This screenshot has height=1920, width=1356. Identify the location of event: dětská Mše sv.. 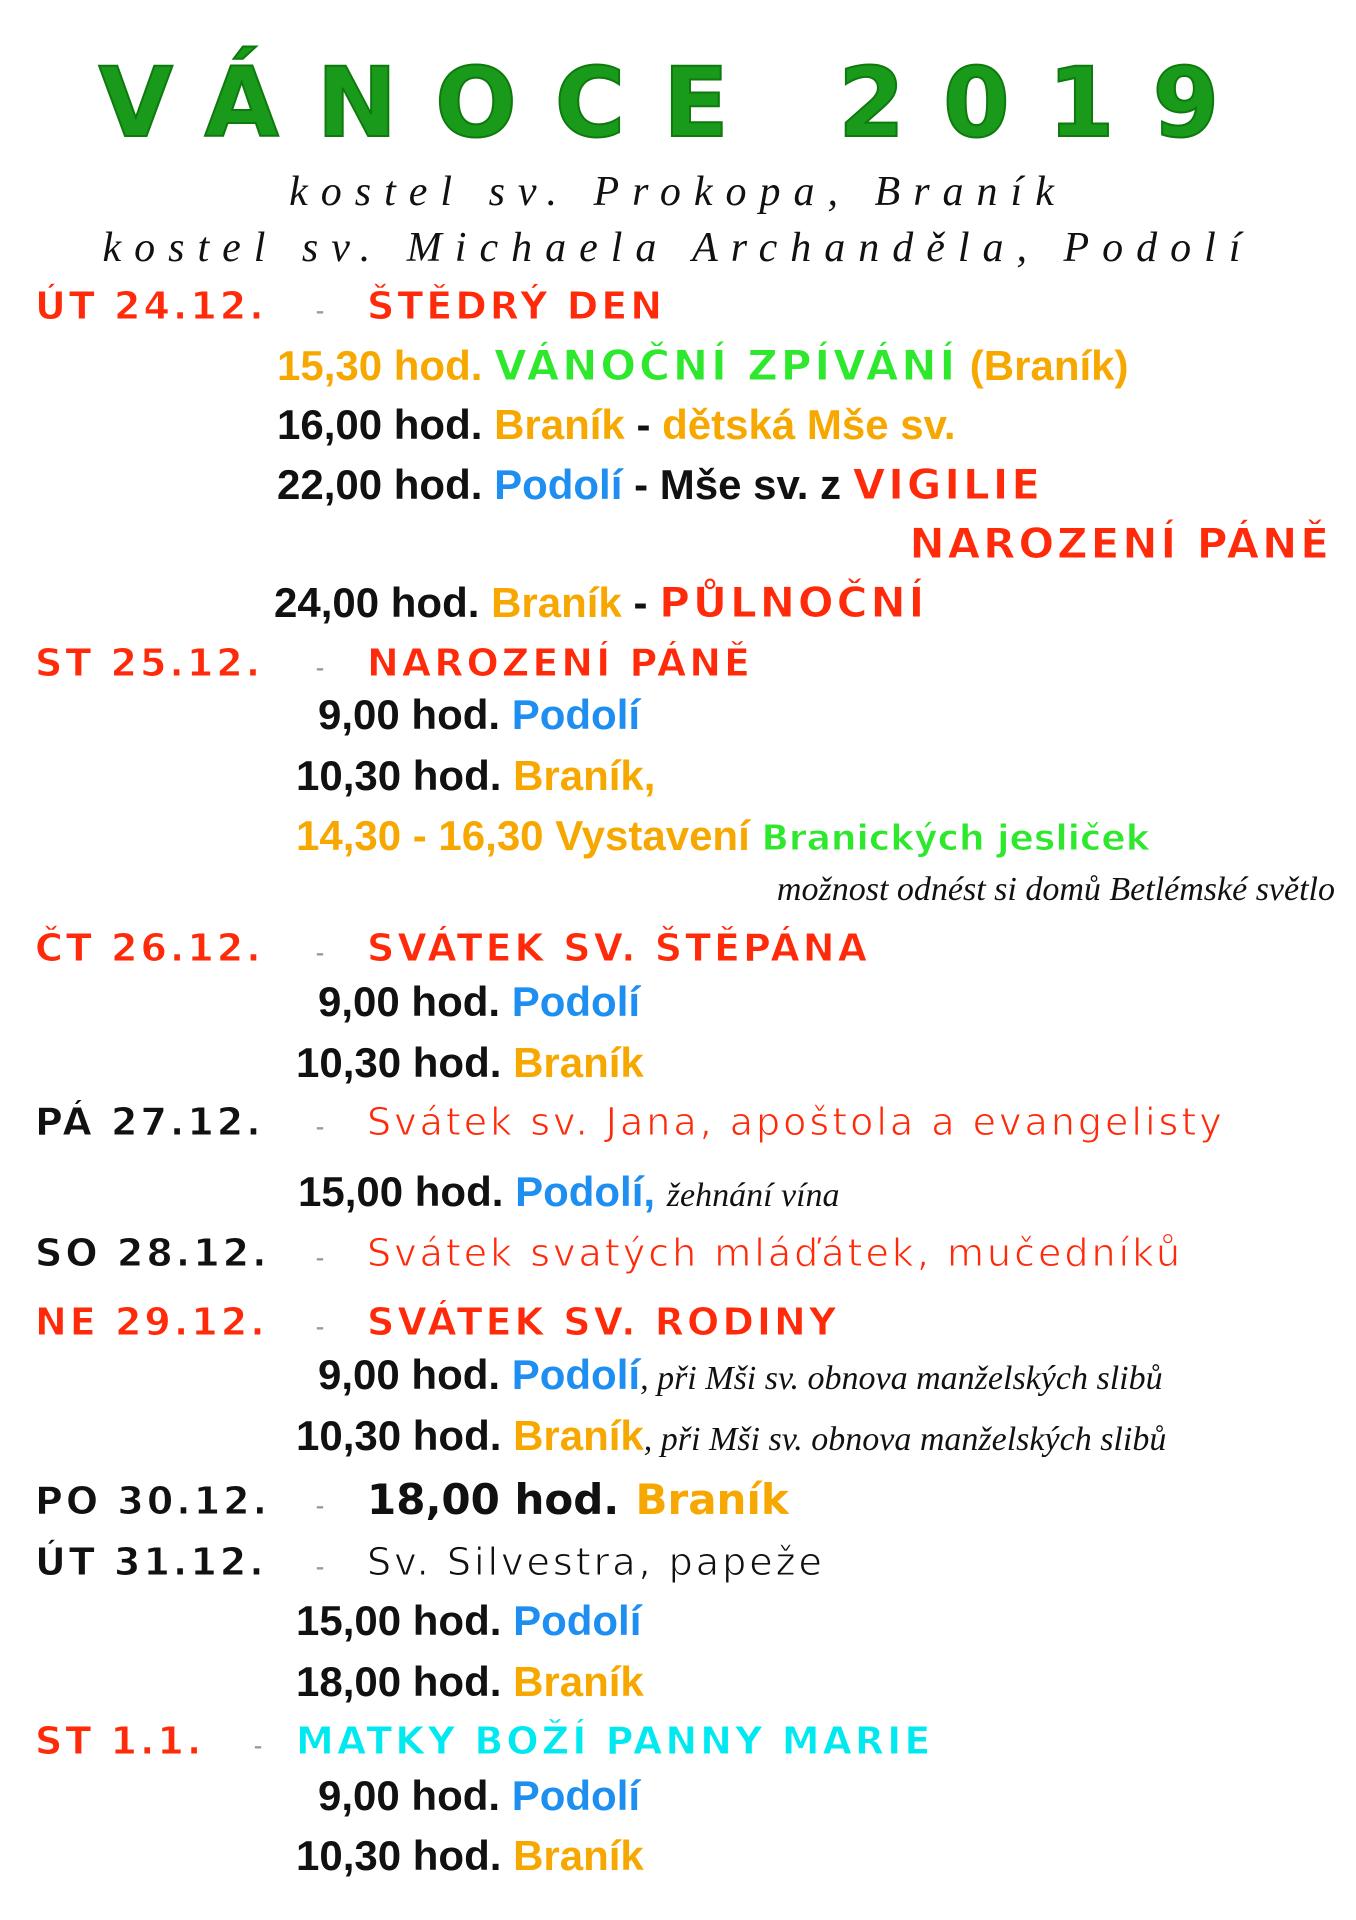
(809, 424).